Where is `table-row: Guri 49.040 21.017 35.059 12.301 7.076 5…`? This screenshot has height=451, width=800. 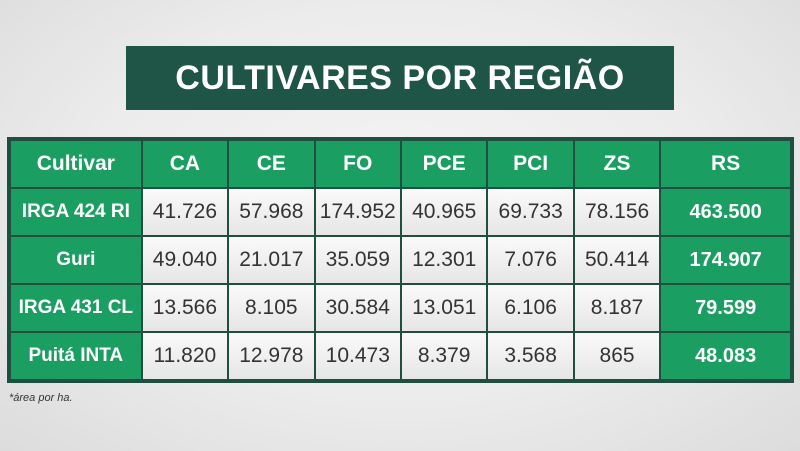
table-row: Guri 49.040 21.017 35.059 12.301 7.076 5… is located at coordinates (400, 260).